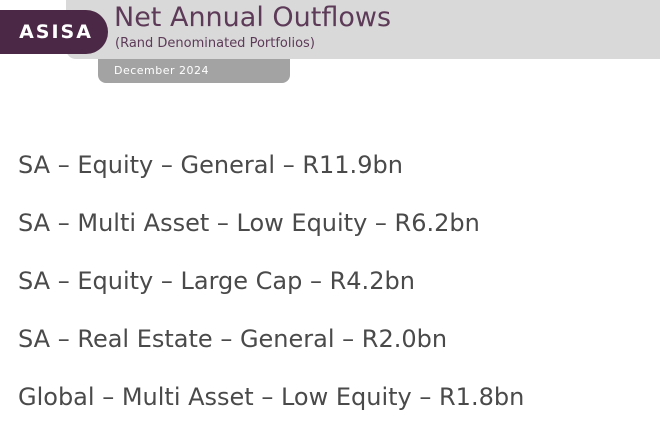 The height and width of the screenshot is (440, 660). Describe the element at coordinates (162, 70) in the screenshot. I see `report-date: December 2024` at that location.